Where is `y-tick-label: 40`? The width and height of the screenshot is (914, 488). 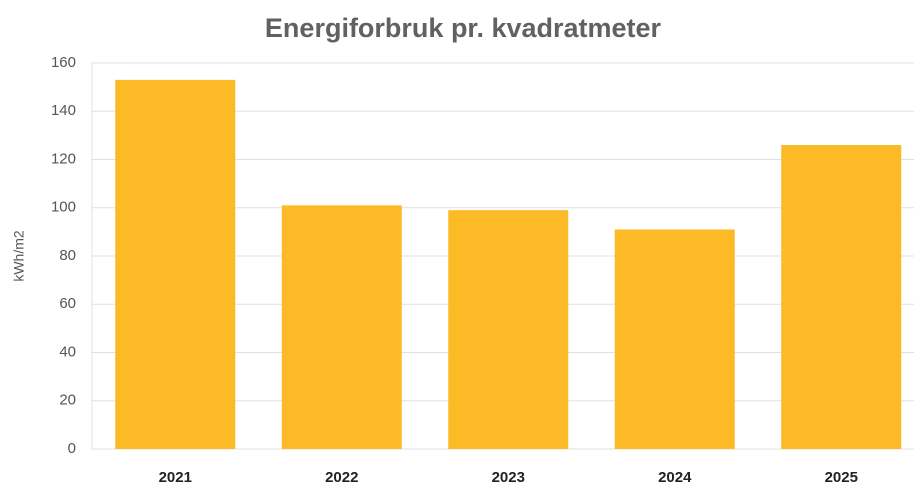 y-tick-label: 40 is located at coordinates (67, 351).